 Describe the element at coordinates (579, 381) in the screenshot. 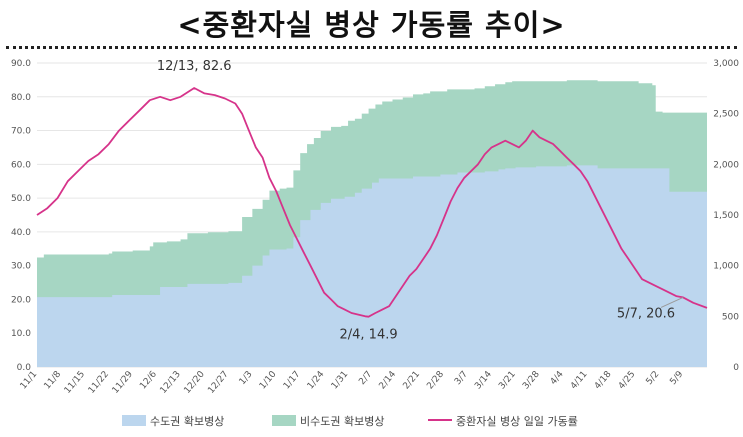

I see `x-tick-label: 4/11` at that location.